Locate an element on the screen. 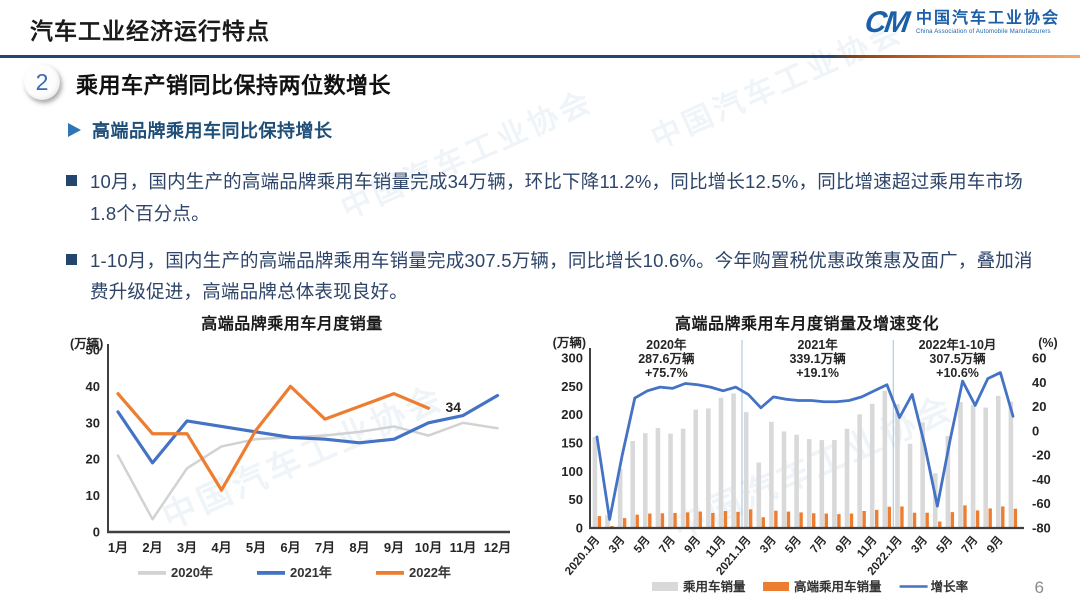  y-tick-label: 0 is located at coordinates (96, 532).